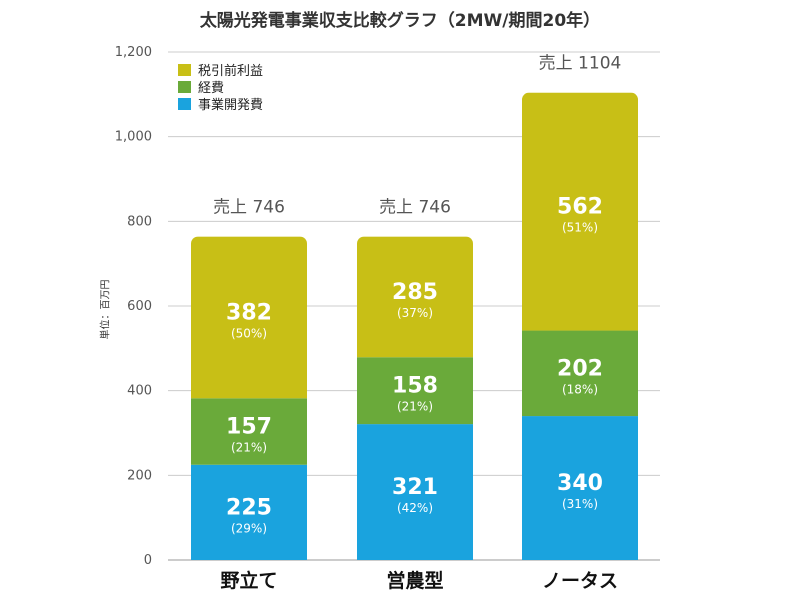 This screenshot has width=800, height=600. What do you see at coordinates (139, 391) in the screenshot?
I see `y-tick-label-400: 400` at bounding box center [139, 391].